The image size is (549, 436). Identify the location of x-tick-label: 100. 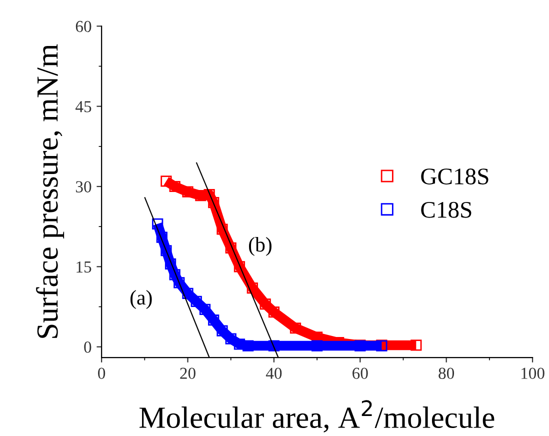
(532, 373).